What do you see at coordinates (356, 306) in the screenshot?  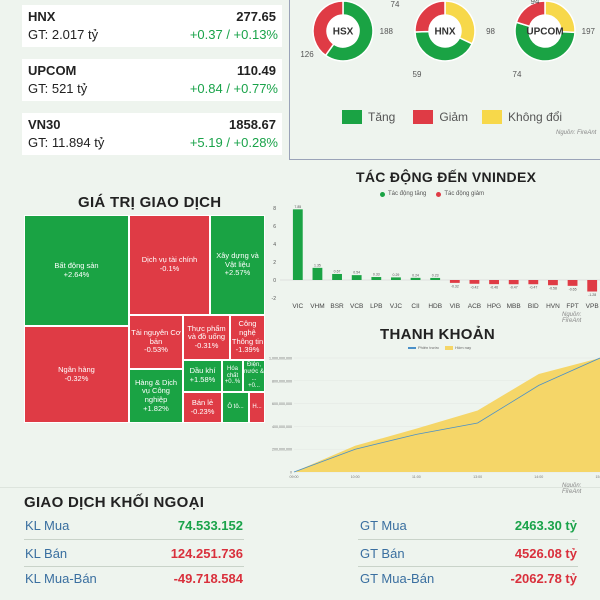 I see `impact-category-label: VCB` at bounding box center [356, 306].